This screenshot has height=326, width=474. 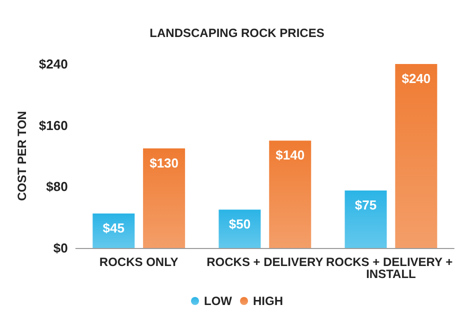 What do you see at coordinates (57, 186) in the screenshot?
I see `y-tick-label: $80` at bounding box center [57, 186].